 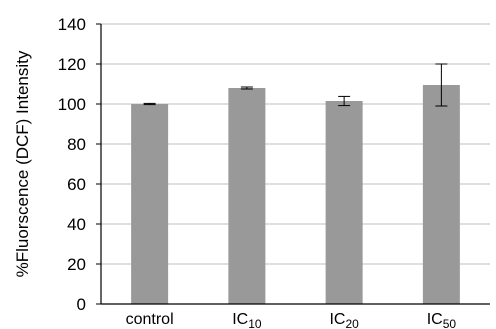 I want to click on y-tick-labels: 0 20 40 60 80 100 120 140, so click(x=72, y=164).